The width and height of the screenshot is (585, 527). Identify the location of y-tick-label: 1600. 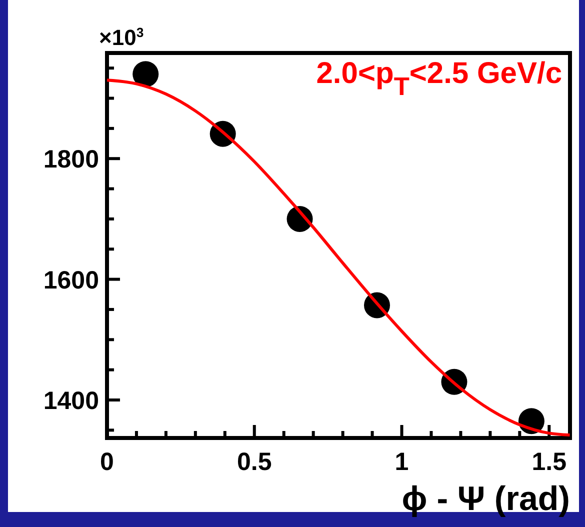
(71, 280).